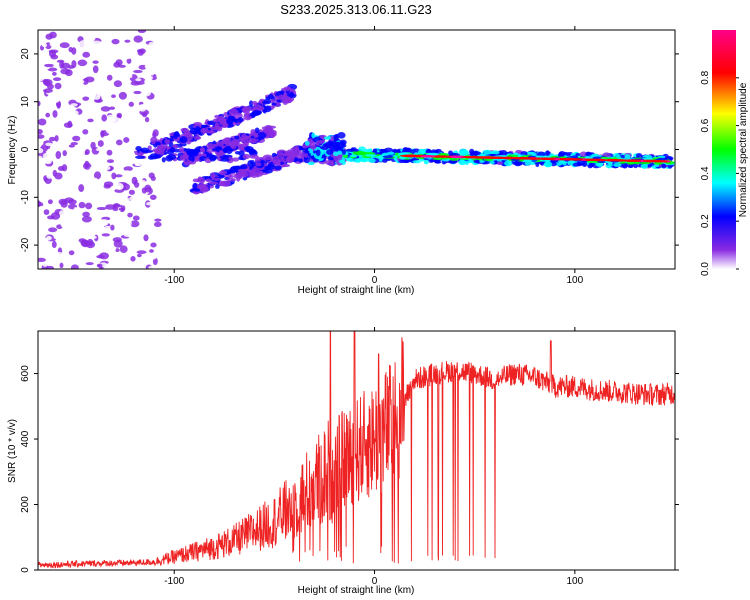 The image size is (750, 600). What do you see at coordinates (25, 197) in the screenshot?
I see `y-tick-label: -10` at bounding box center [25, 197].